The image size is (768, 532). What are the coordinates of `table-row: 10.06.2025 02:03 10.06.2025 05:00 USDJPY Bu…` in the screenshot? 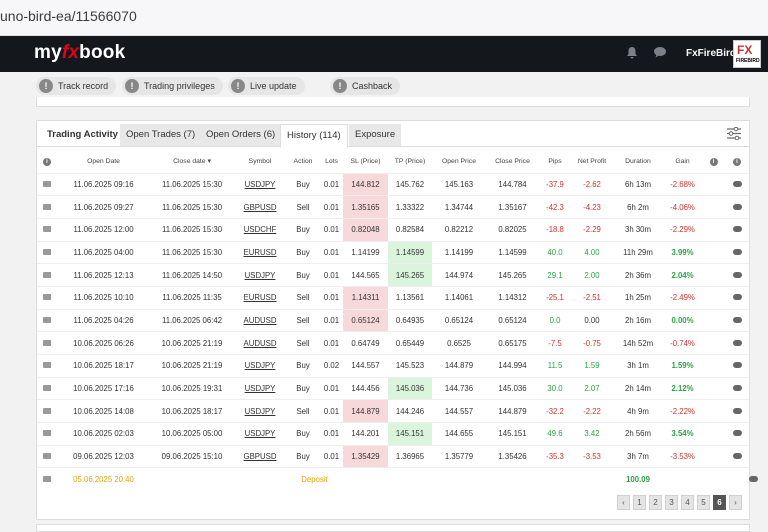 It's located at (393, 434).